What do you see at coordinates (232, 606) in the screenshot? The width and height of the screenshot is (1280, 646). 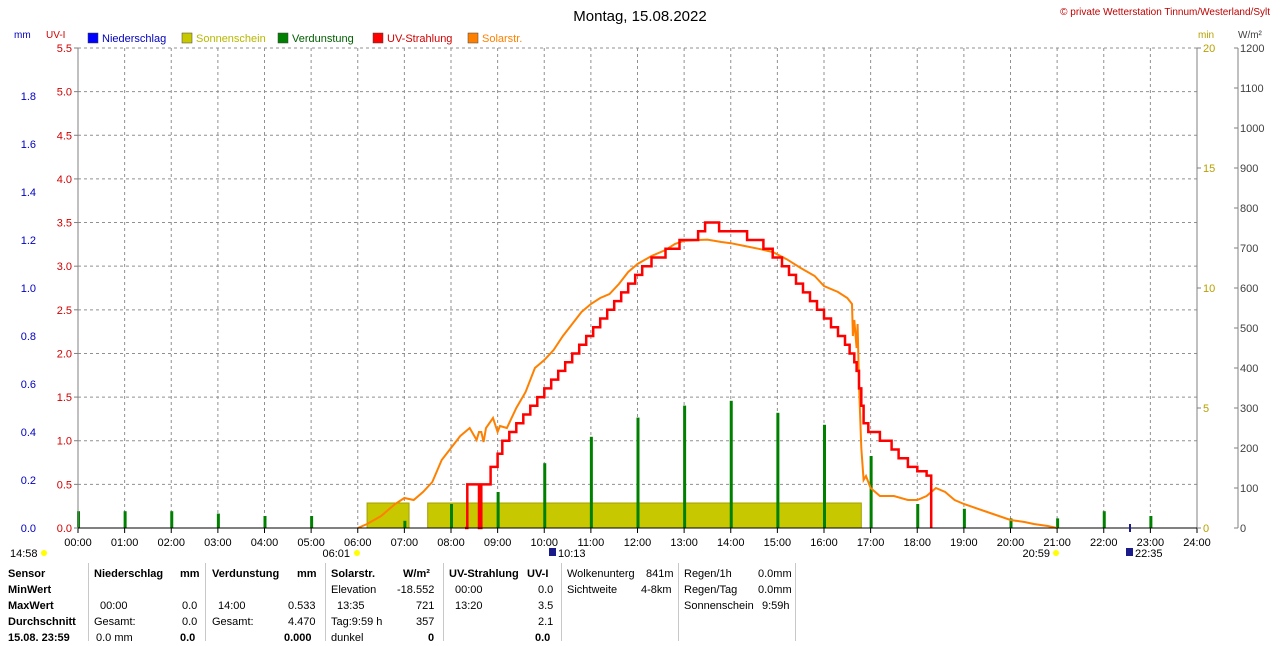 I see `verdunstung-max-time: 14:00` at bounding box center [232, 606].